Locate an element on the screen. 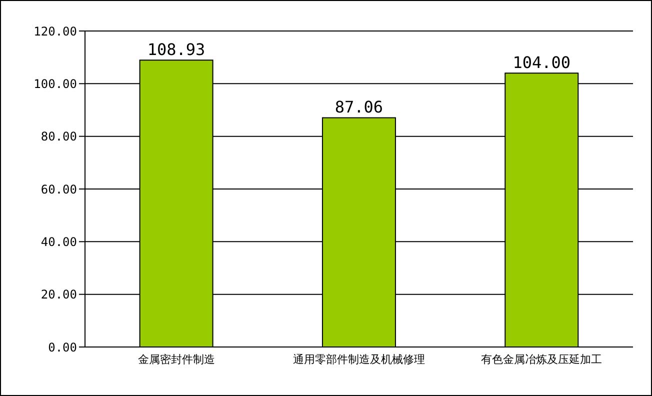 Image resolution: width=652 pixels, height=396 pixels. y-tick-label: 0.00 is located at coordinates (62, 347).